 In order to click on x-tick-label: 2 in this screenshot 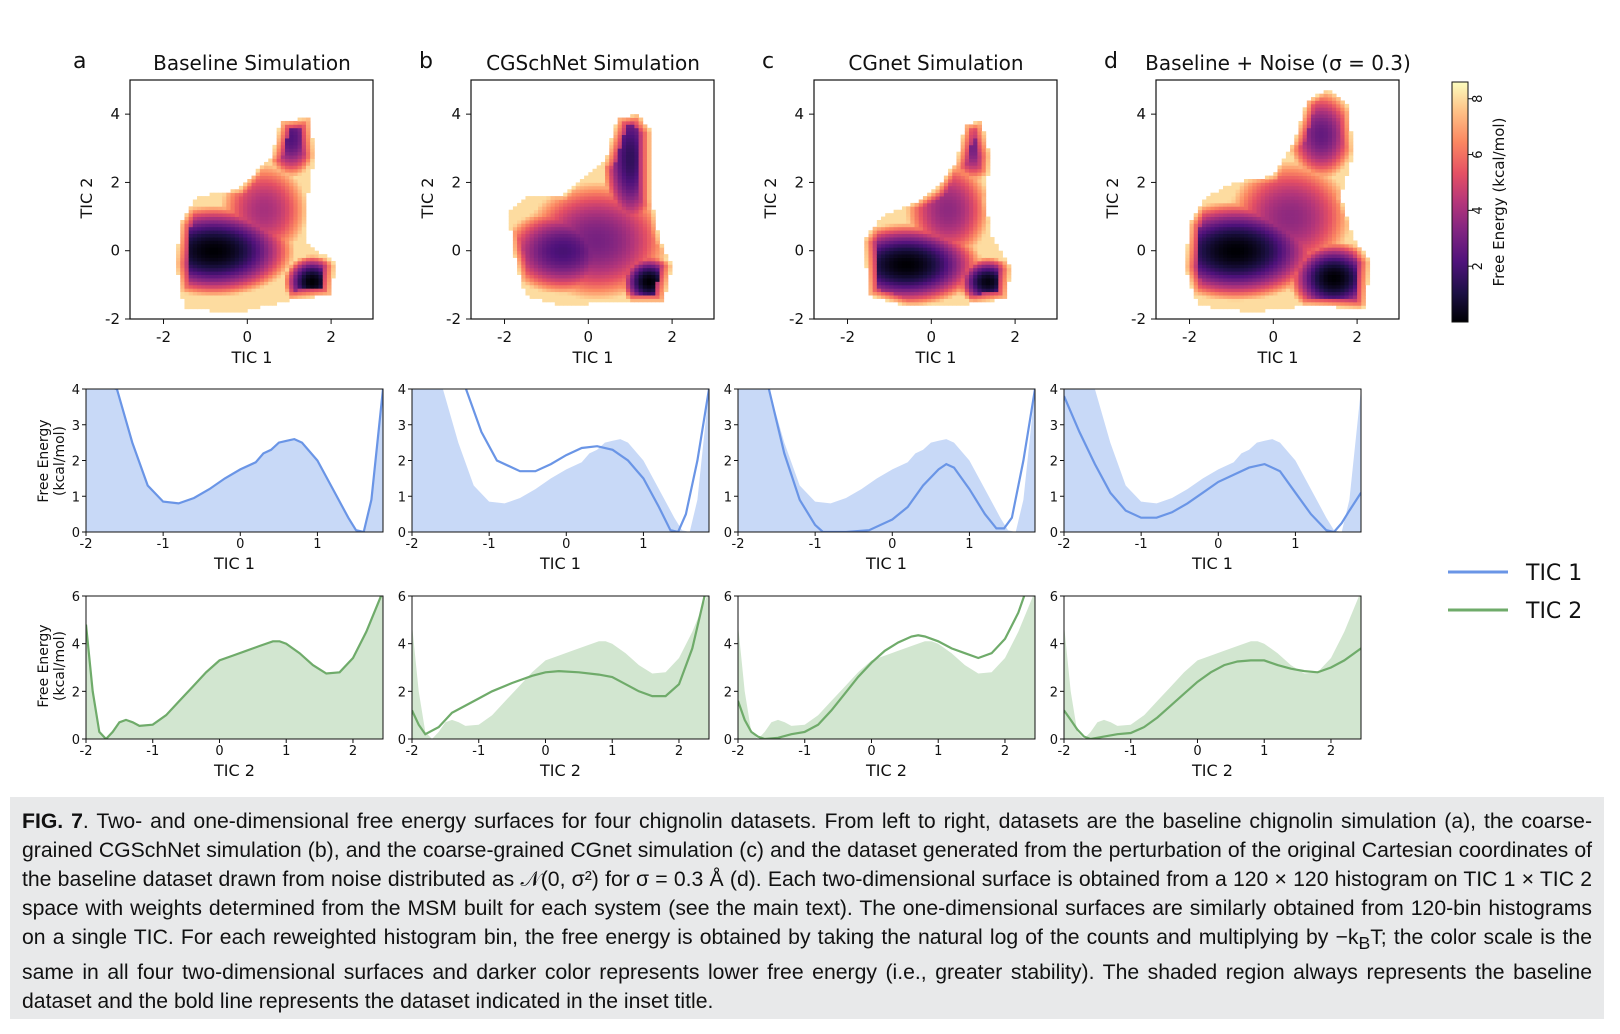, I will do `click(331, 337)`.